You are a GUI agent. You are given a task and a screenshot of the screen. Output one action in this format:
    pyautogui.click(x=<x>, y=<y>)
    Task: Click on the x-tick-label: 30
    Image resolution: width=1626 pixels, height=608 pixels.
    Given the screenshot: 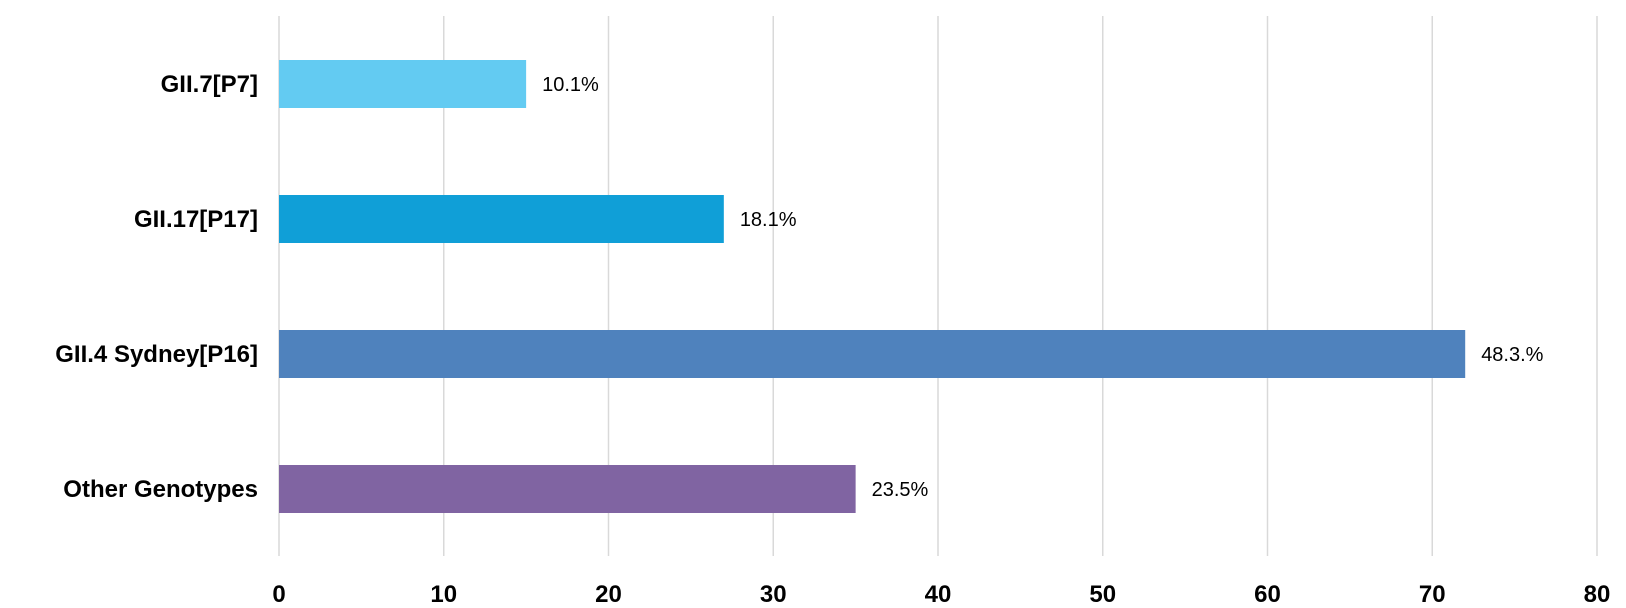 What is the action you would take?
    pyautogui.click(x=773, y=594)
    